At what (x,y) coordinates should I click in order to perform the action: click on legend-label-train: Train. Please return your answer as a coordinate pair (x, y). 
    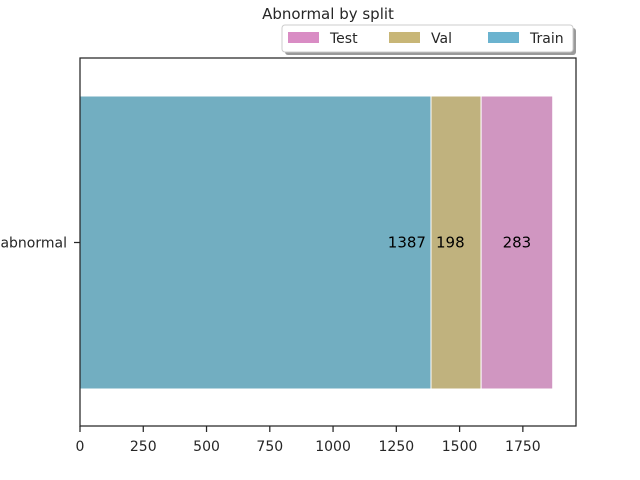
    Looking at the image, I should click on (546, 39).